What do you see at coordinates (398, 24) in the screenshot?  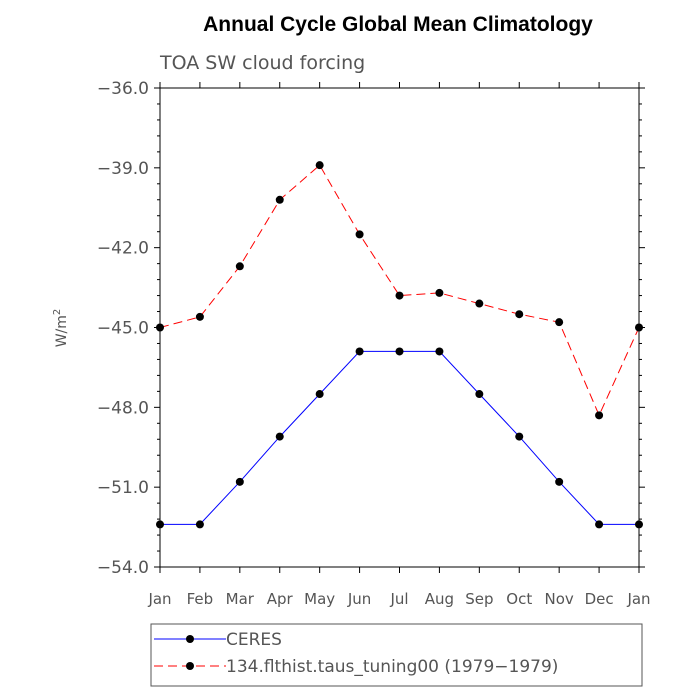 I see `chart-title: Annual Cycle Global Mean Climatology` at bounding box center [398, 24].